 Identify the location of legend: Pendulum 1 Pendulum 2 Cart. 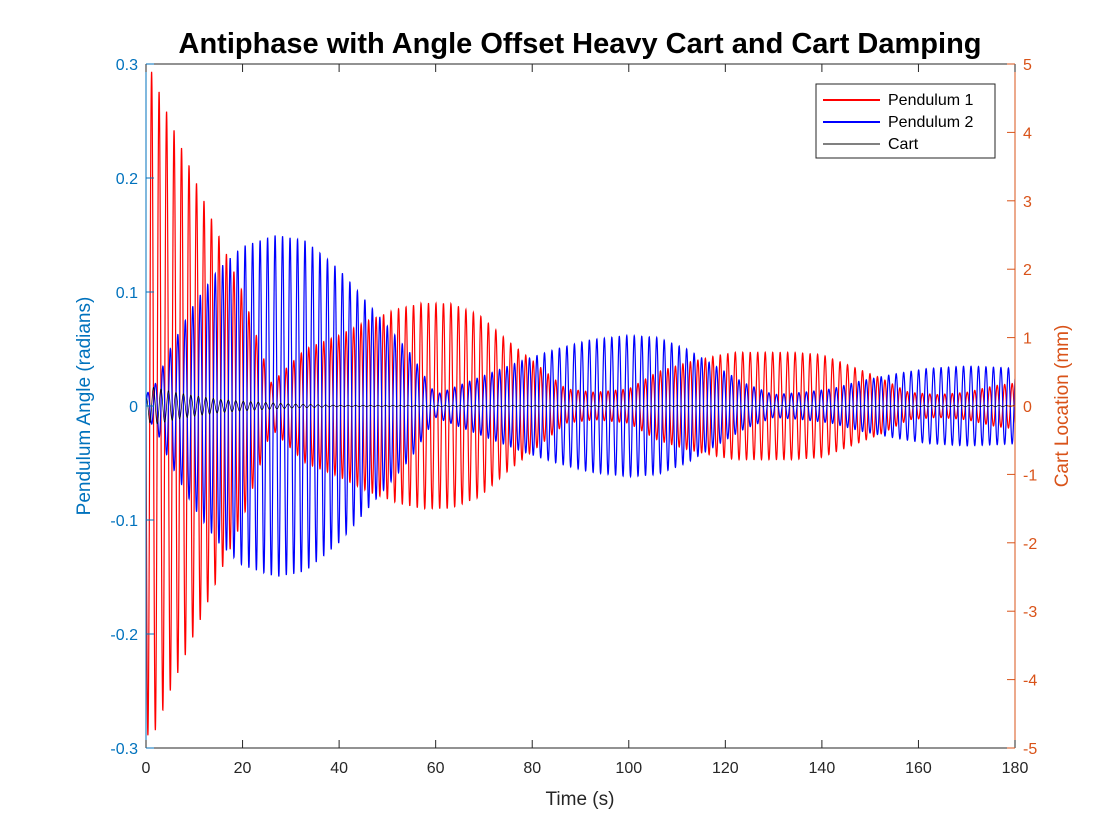
(905, 121).